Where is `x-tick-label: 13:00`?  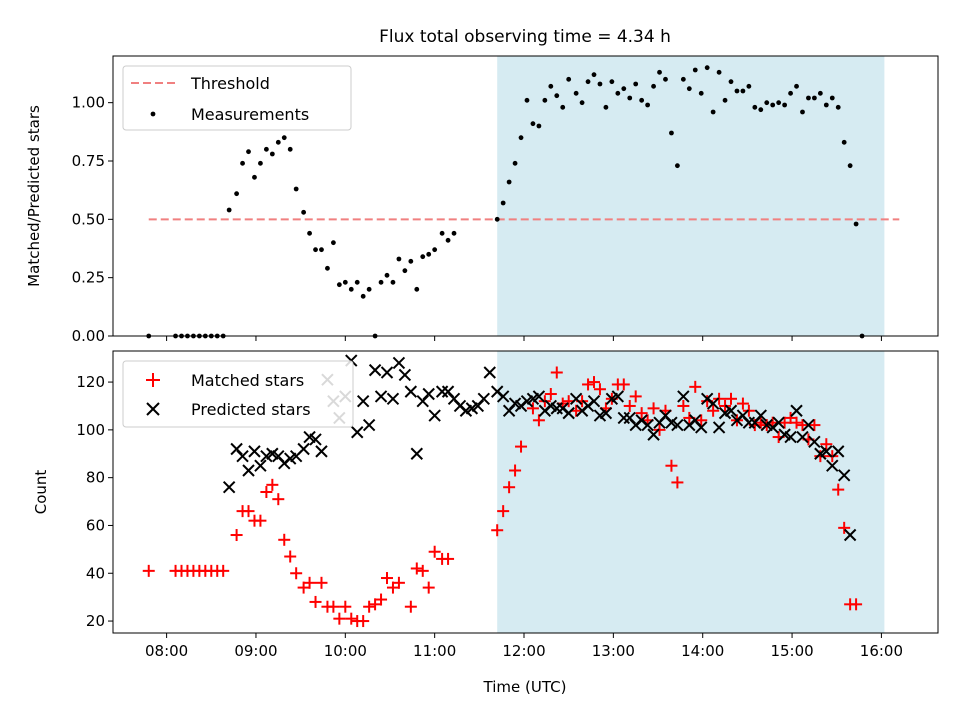
x-tick-label: 13:00 is located at coordinates (613, 651).